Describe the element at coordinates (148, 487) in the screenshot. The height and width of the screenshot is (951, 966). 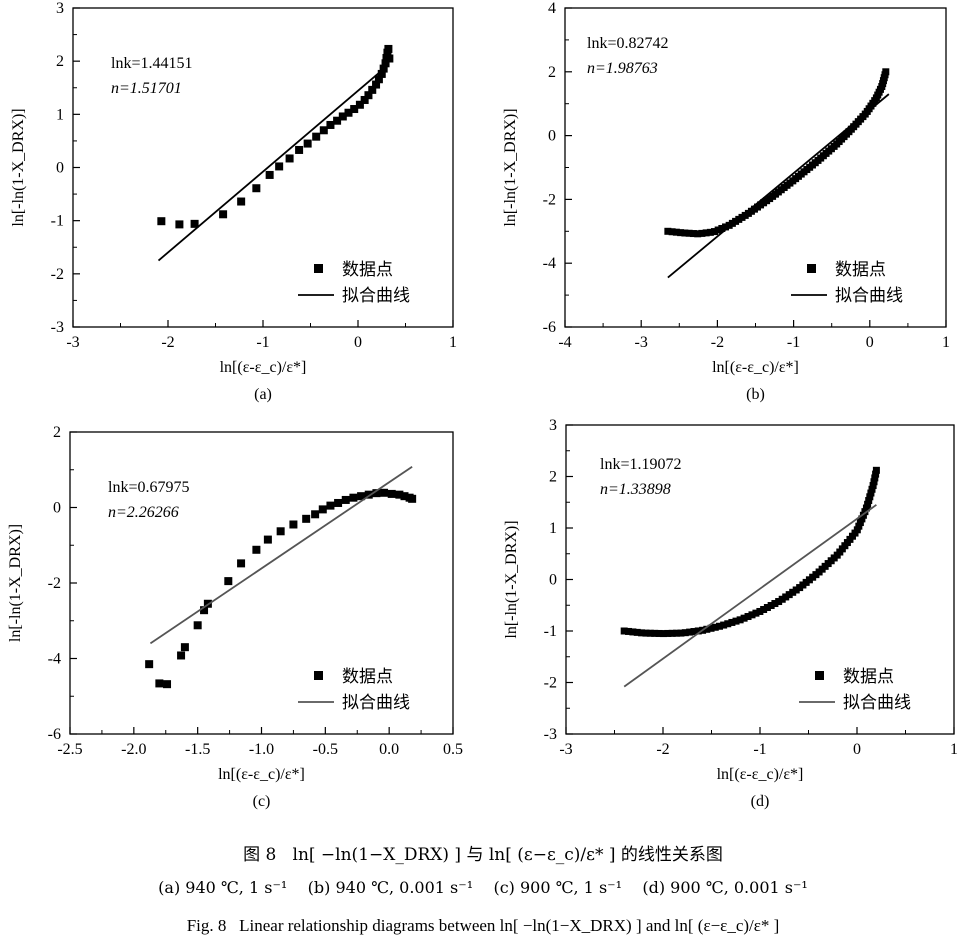
I see `annotation-lnk: lnk=0.67975` at that location.